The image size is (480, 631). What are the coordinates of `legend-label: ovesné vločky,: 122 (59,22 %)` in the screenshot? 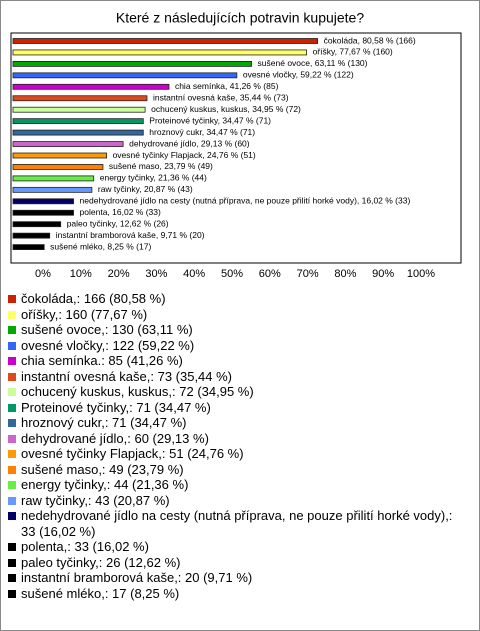 It's located at (108, 345).